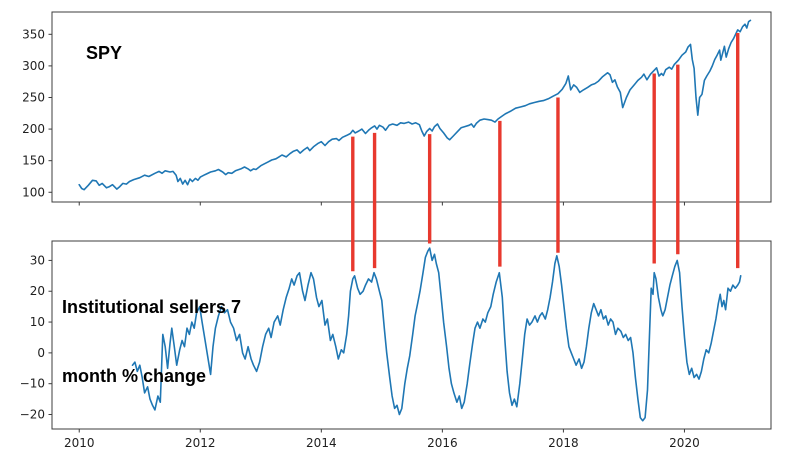 This screenshot has height=458, width=800. Describe the element at coordinates (33, 129) in the screenshot. I see `y-tick-label: 200` at that location.